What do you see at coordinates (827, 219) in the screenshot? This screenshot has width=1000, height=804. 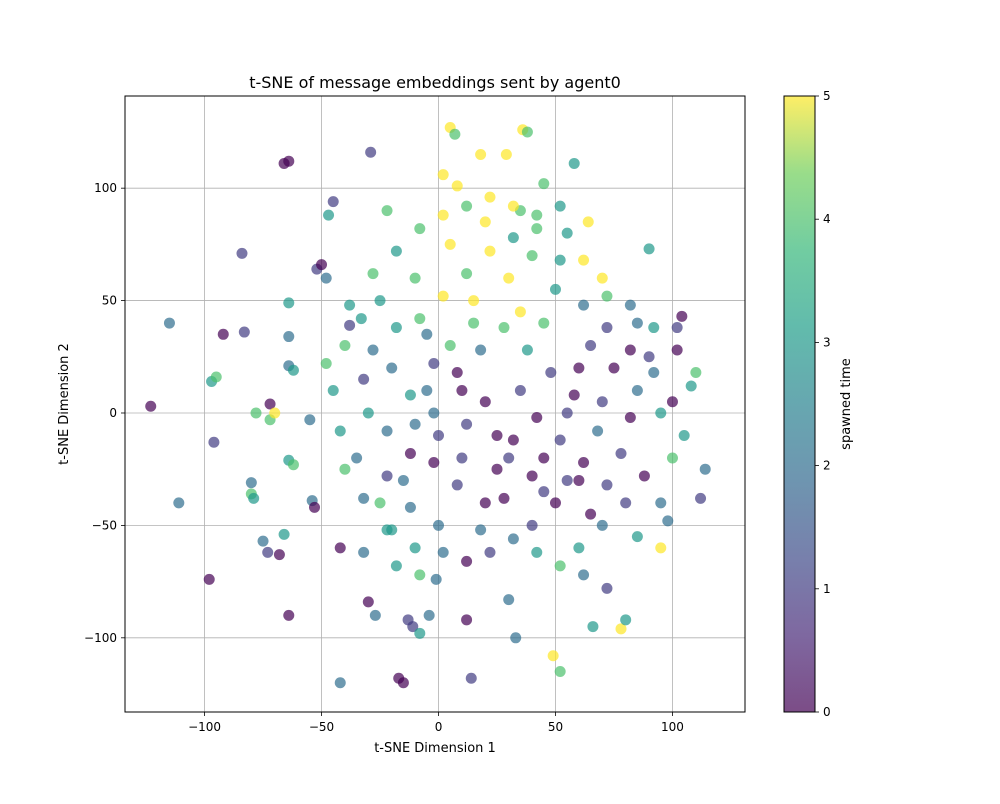 I see `colorbar-tick-label-4: 4` at bounding box center [827, 219].